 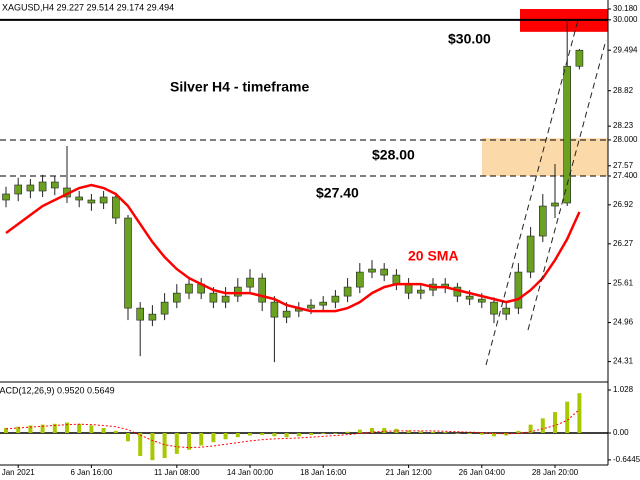 What do you see at coordinates (623, 204) in the screenshot?
I see `y-tick-label: 26.92` at bounding box center [623, 204].